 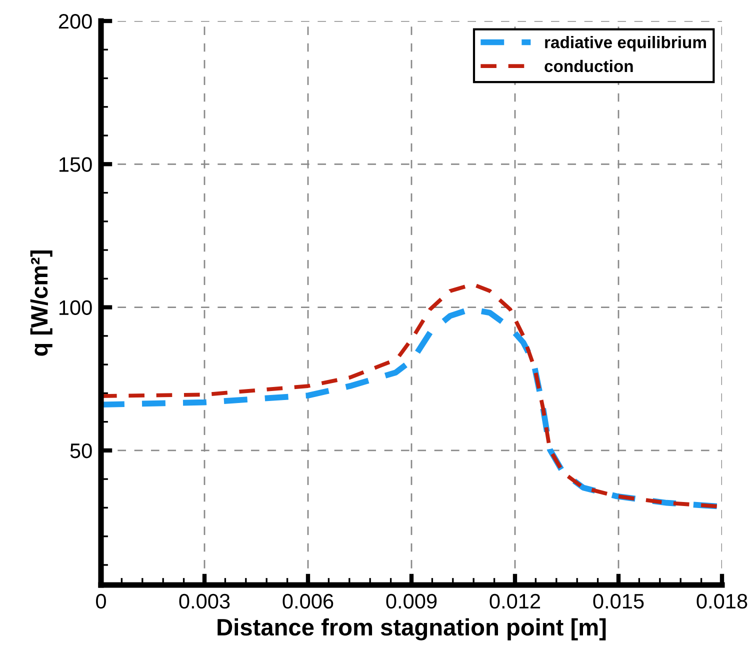 What do you see at coordinates (81, 450) in the screenshot?
I see `y-tick-label: 50` at bounding box center [81, 450].